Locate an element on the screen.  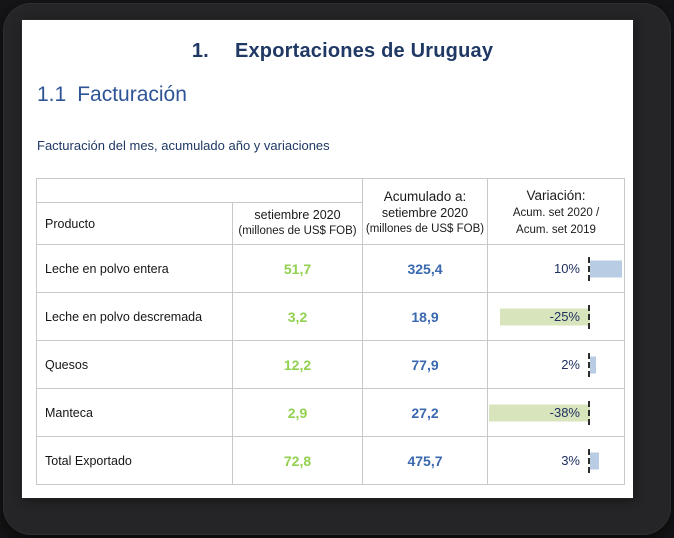
variation-label: 2% is located at coordinates (570, 364).